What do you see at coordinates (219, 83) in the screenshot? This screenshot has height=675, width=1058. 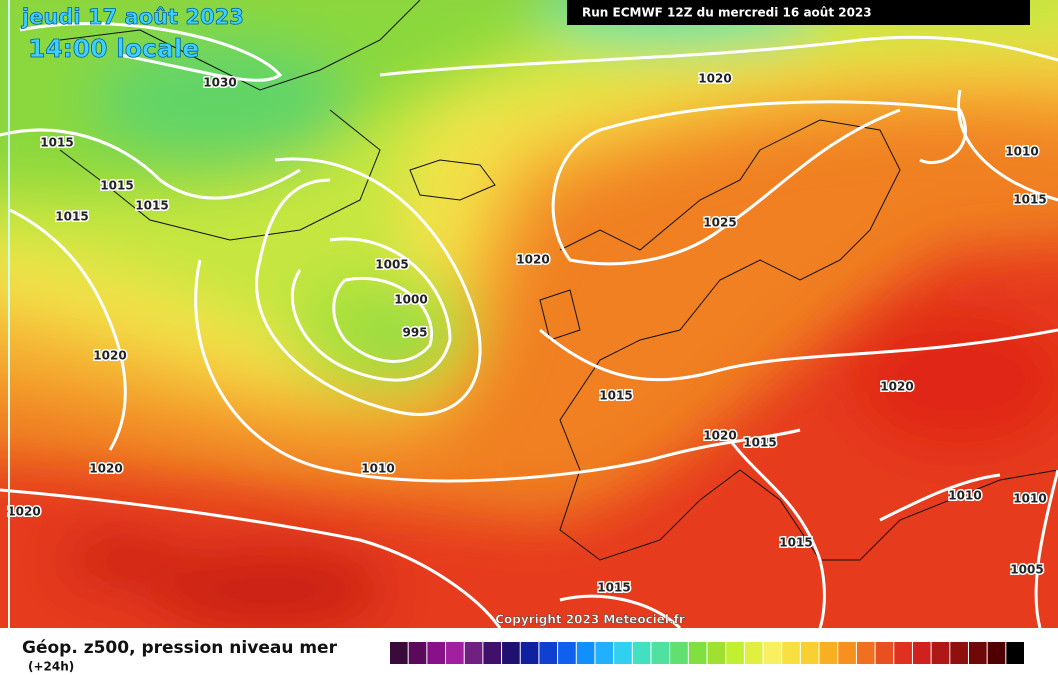 I see `isobar-label: 1030` at bounding box center [219, 83].